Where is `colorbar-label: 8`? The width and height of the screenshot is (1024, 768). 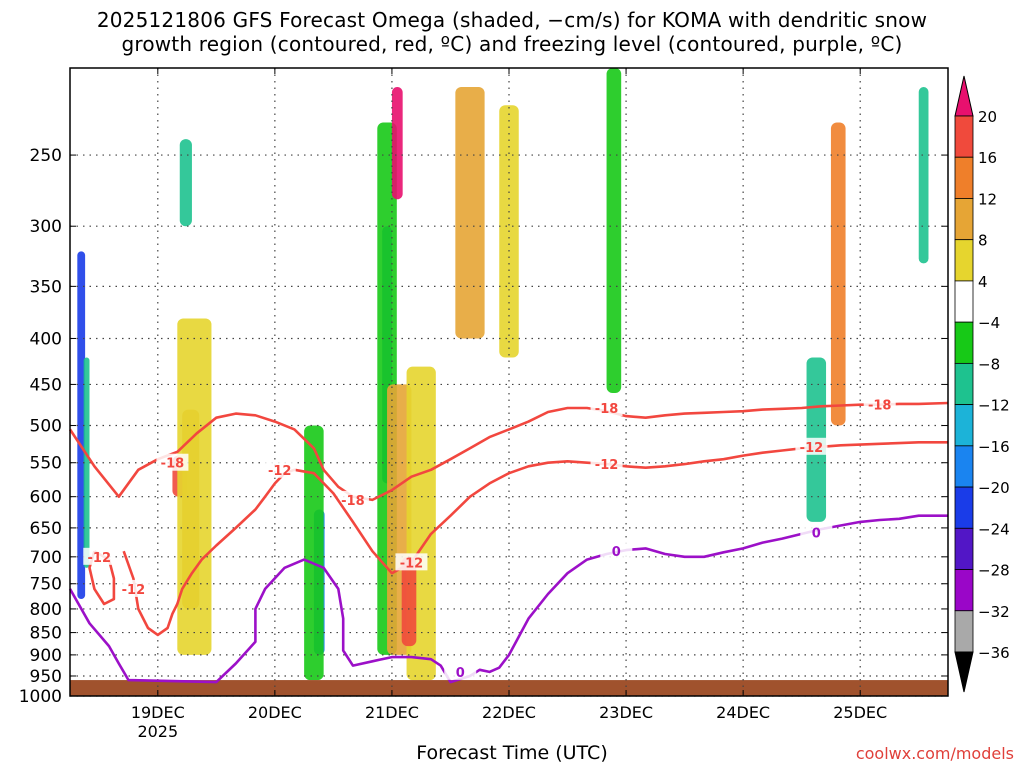
colorbar-label: 8 is located at coordinates (983, 241).